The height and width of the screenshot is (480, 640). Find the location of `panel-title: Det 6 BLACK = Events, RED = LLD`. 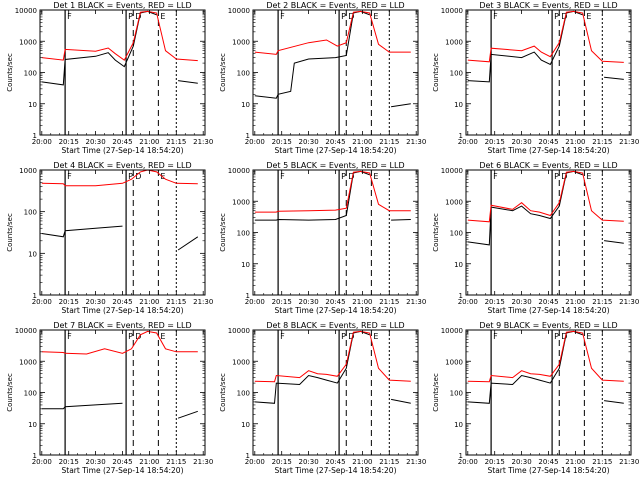

panel-title: Det 6 BLACK = Events, RED = LLD is located at coordinates (548, 165).